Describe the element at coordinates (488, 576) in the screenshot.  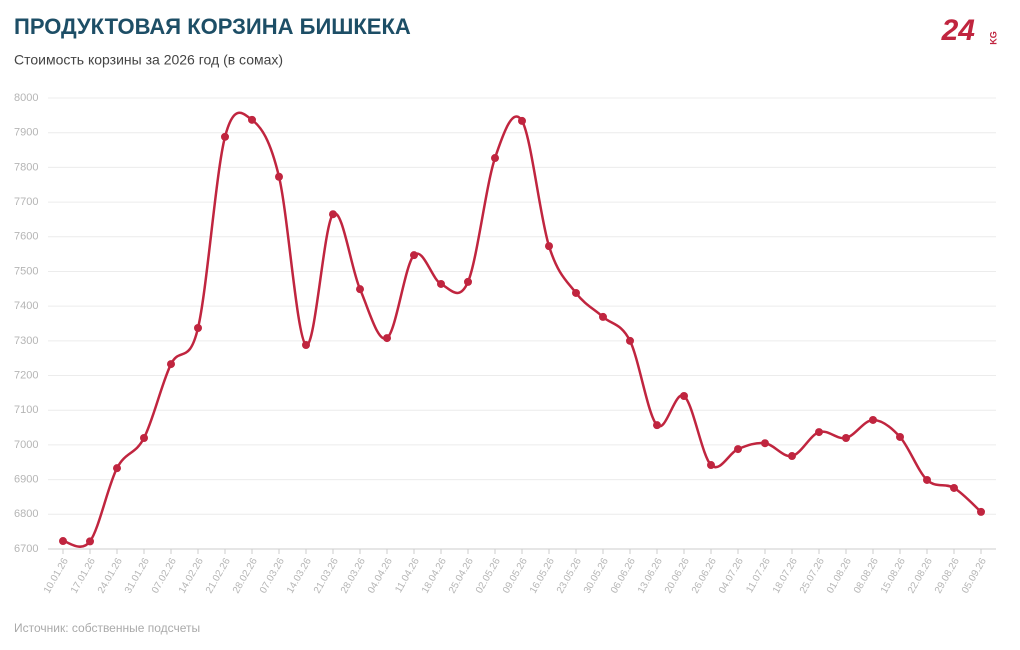
I see `x-tick-label: 02.05.26` at that location.